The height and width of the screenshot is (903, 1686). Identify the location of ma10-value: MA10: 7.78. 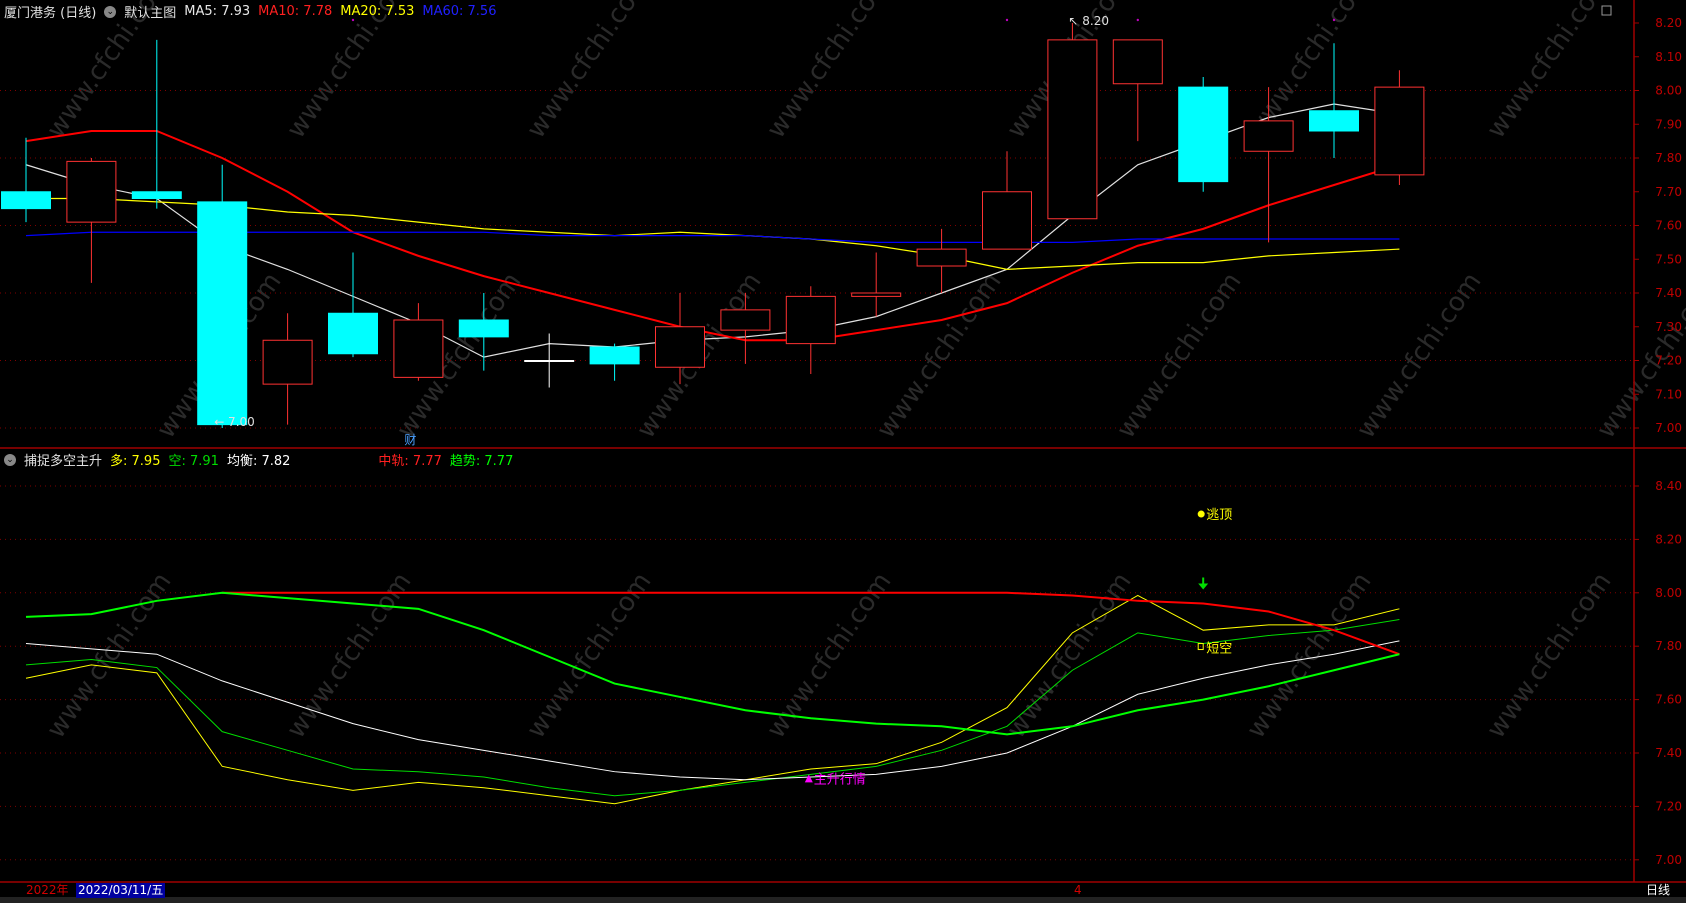
(295, 11).